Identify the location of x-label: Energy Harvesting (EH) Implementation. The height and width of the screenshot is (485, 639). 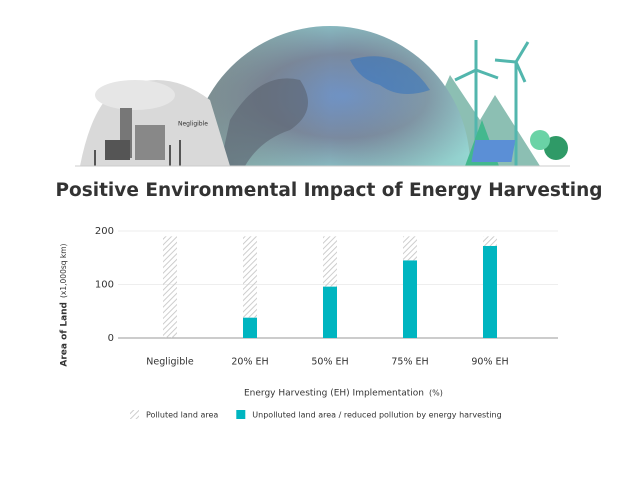
(334, 394).